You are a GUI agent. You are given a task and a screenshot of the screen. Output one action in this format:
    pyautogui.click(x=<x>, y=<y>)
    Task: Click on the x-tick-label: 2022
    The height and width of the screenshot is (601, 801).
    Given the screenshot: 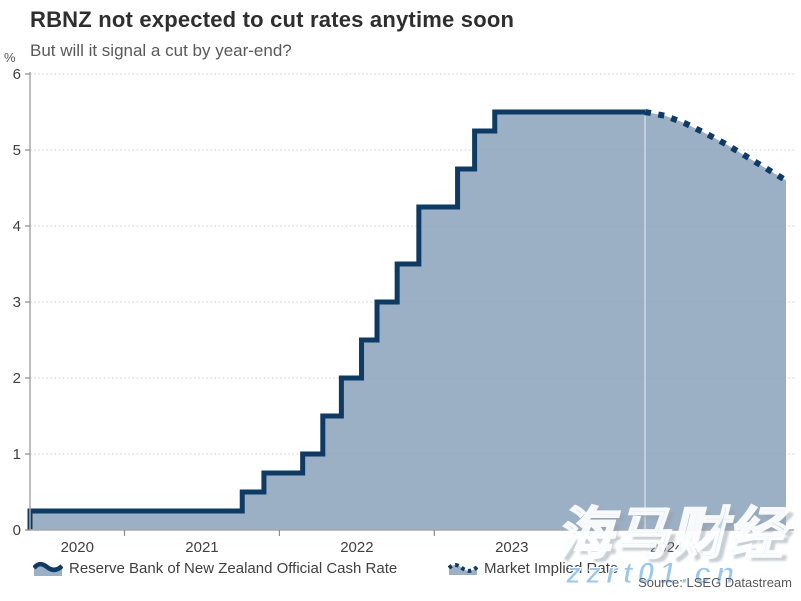 What is the action you would take?
    pyautogui.click(x=356, y=547)
    